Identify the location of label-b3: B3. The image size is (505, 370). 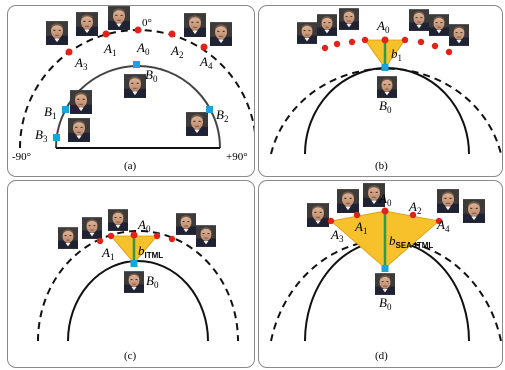
(41, 135).